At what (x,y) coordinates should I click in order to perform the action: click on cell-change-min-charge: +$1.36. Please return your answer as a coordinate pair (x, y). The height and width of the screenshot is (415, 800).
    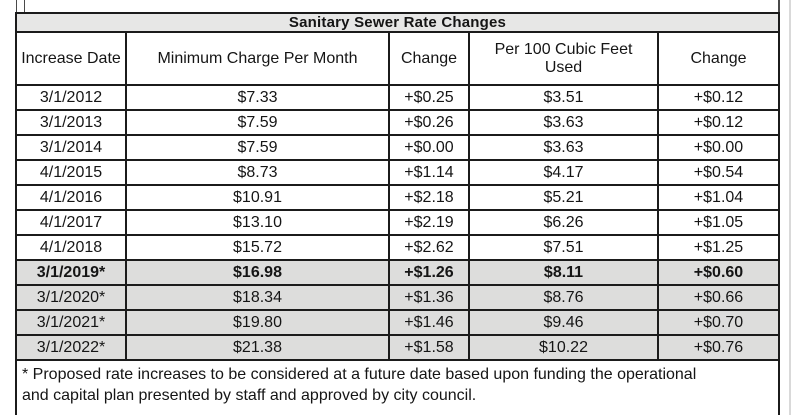
    Looking at the image, I should click on (430, 297).